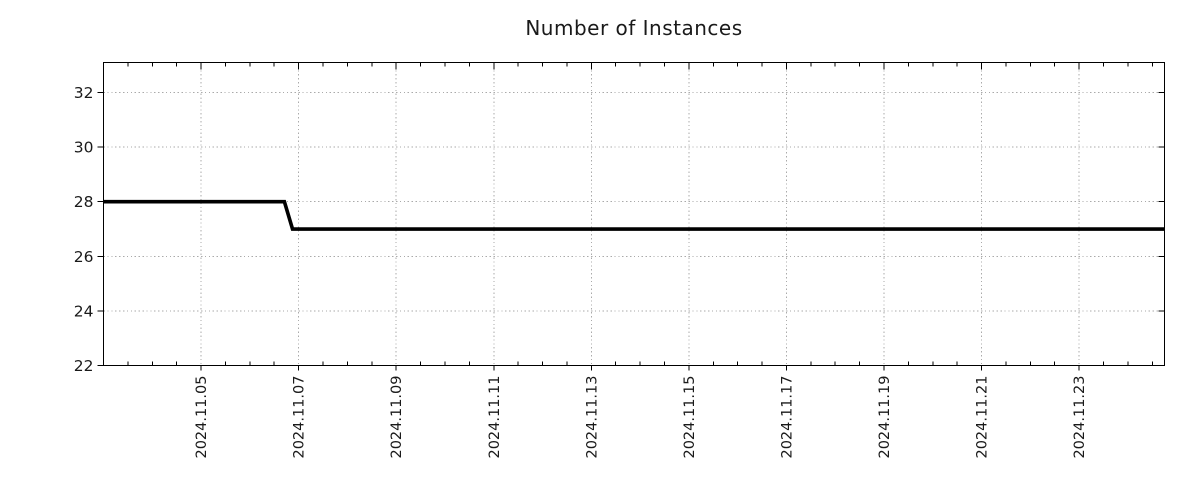  What do you see at coordinates (84, 366) in the screenshot?
I see `svg-text: 22` at bounding box center [84, 366].